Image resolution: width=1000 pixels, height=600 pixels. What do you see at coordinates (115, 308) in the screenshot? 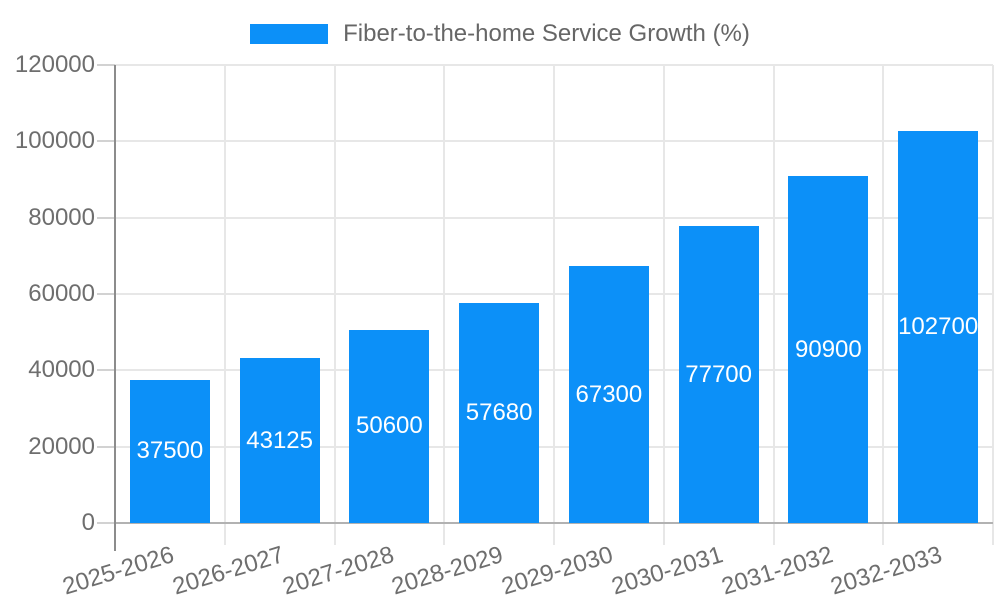
I see `y-axis-line` at bounding box center [115, 308].